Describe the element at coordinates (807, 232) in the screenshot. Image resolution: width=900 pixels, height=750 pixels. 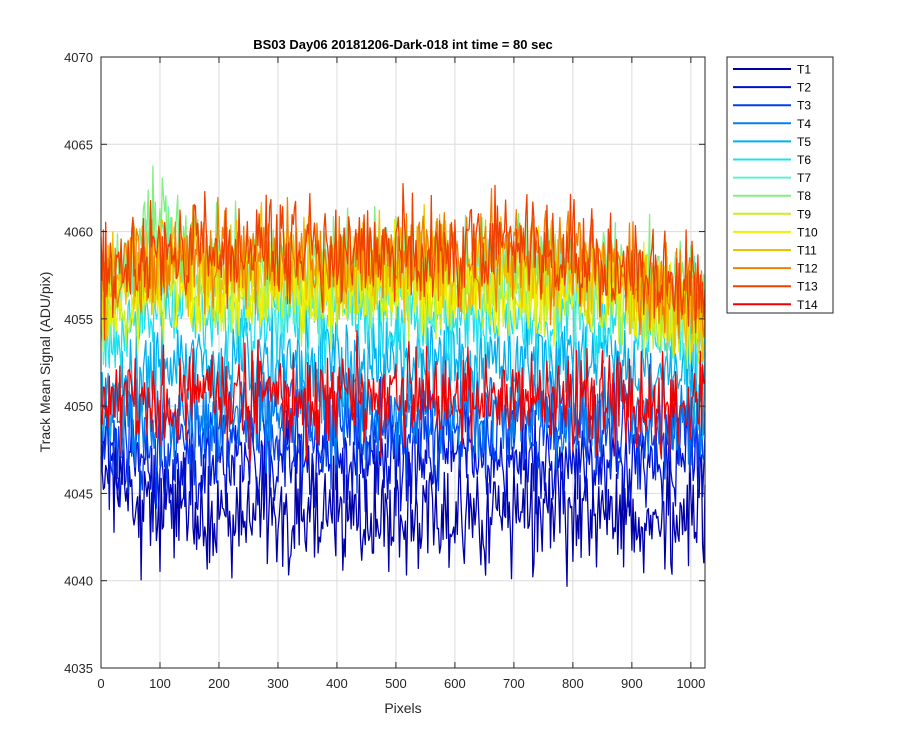
I see `legend-label-t10: T10` at that location.